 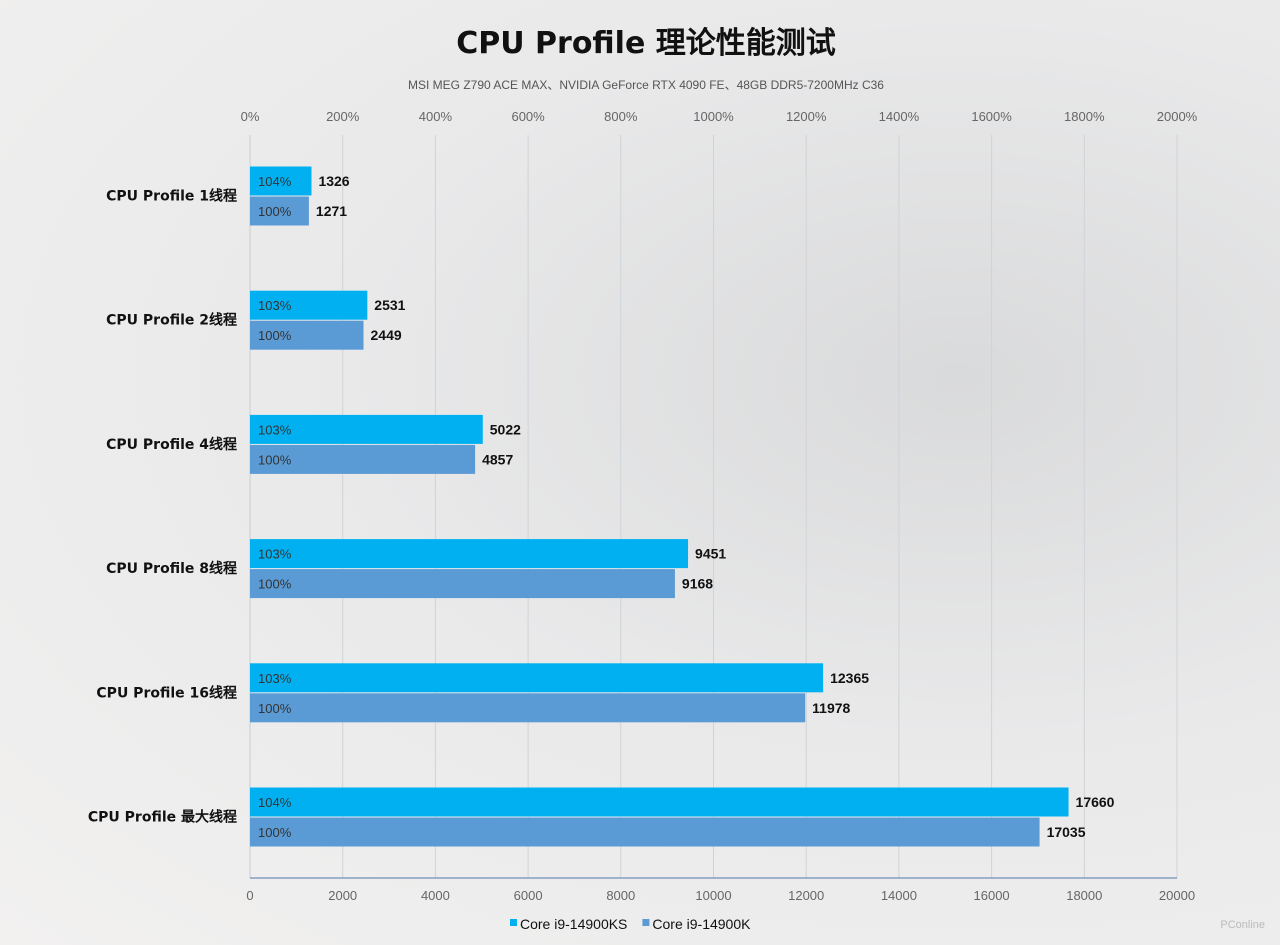 I want to click on x-tick-label: 6000, so click(x=528, y=895).